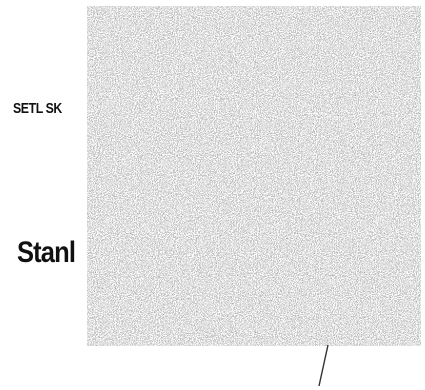 This screenshot has height=390, width=425. I want to click on pointer-line-stroke, so click(323, 365).